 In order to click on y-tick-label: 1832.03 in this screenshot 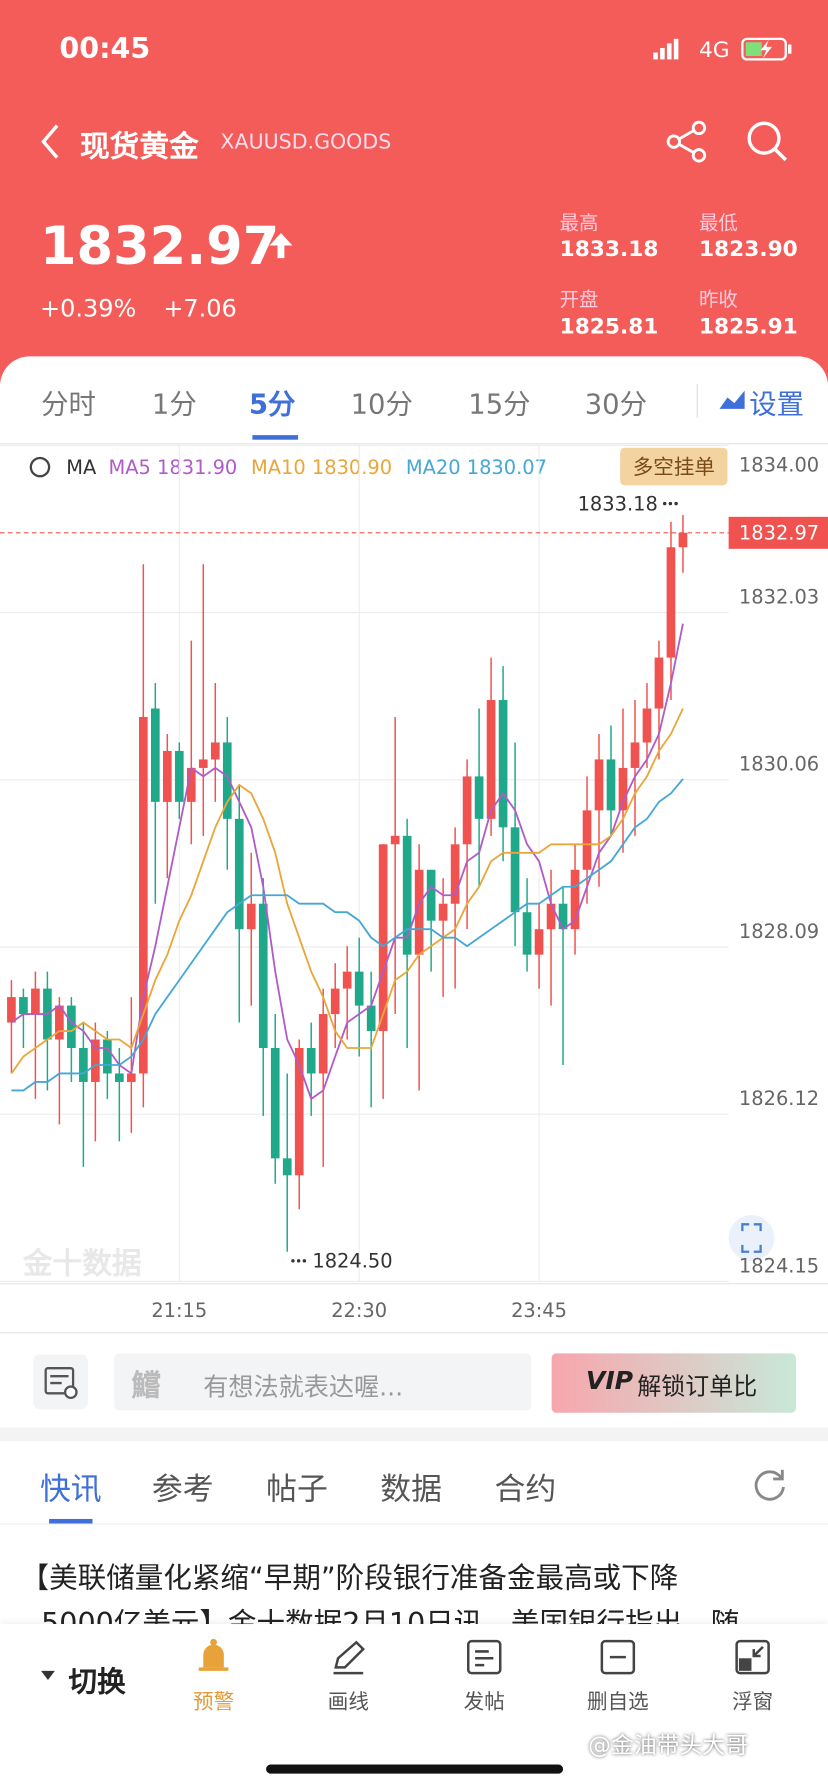, I will do `click(779, 596)`.